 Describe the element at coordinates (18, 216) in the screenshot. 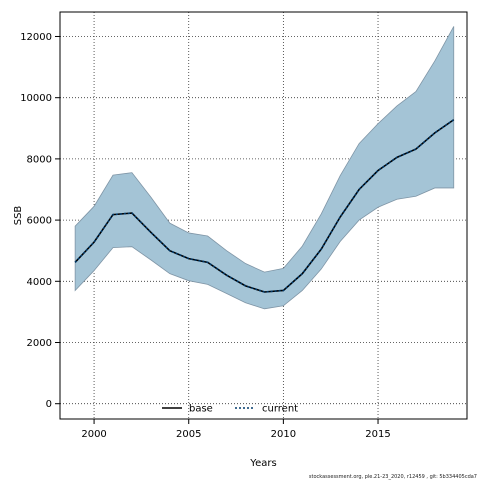

I see `y-axis-label: SSB` at that location.